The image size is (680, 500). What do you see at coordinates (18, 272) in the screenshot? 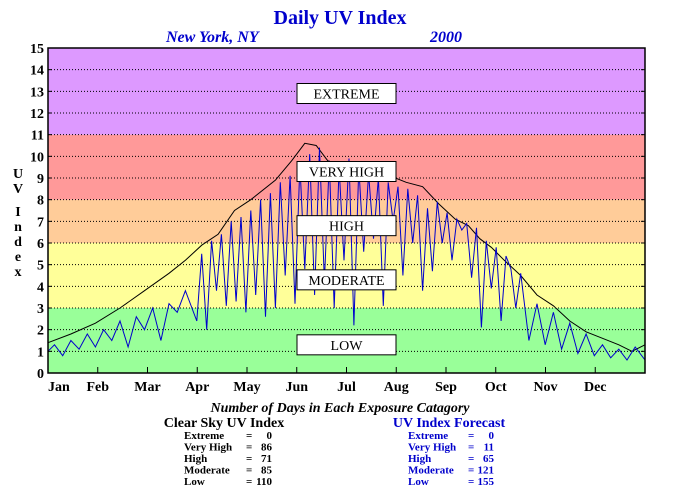
I see `y-axis-label-char: x` at bounding box center [18, 272].